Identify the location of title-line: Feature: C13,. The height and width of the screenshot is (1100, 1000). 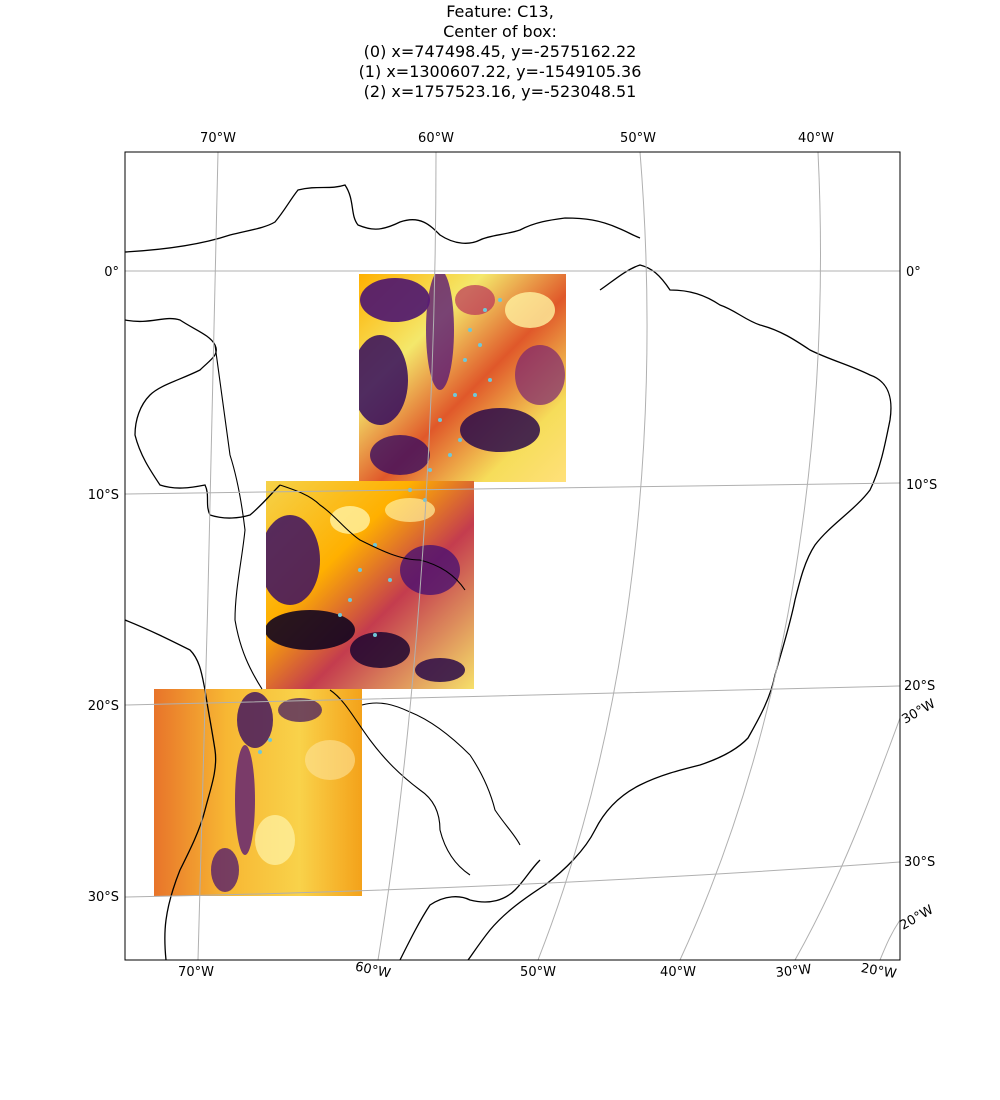
(500, 11).